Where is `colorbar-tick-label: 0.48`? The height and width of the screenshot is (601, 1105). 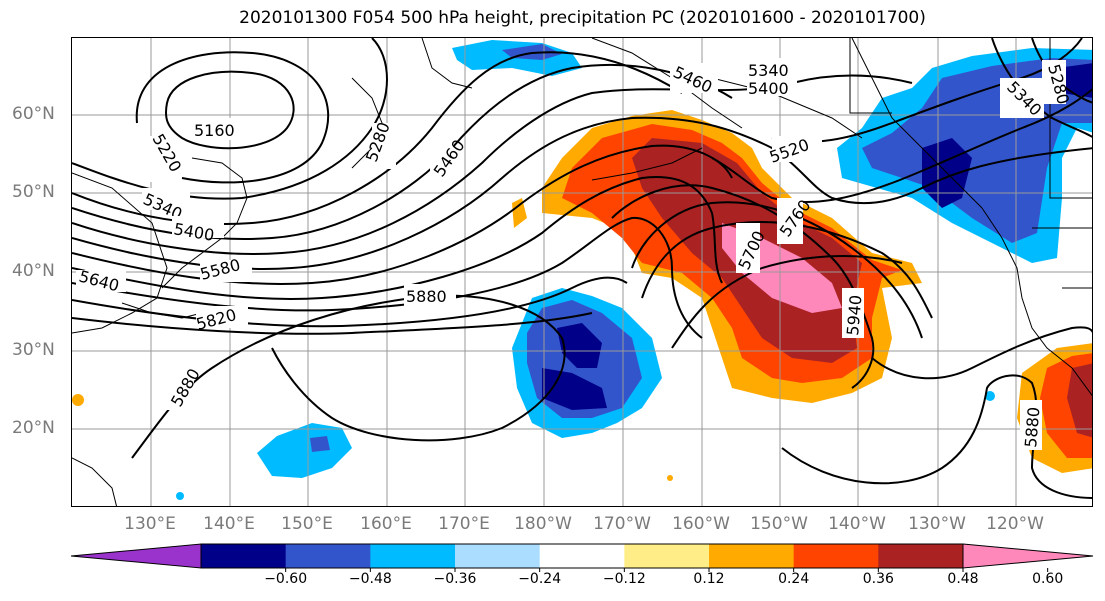 colorbar-tick-label: 0.48 is located at coordinates (963, 579).